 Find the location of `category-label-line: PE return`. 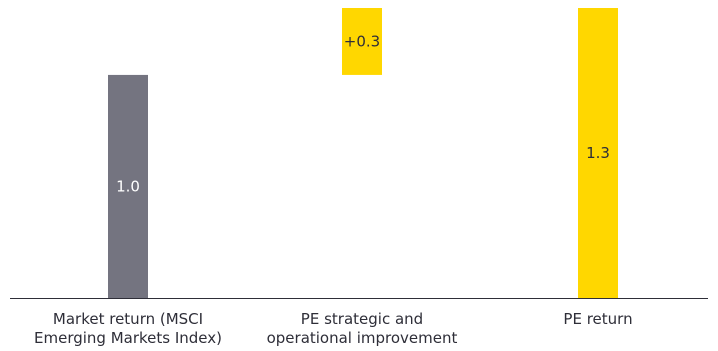

category-label-line: PE return is located at coordinates (598, 319).